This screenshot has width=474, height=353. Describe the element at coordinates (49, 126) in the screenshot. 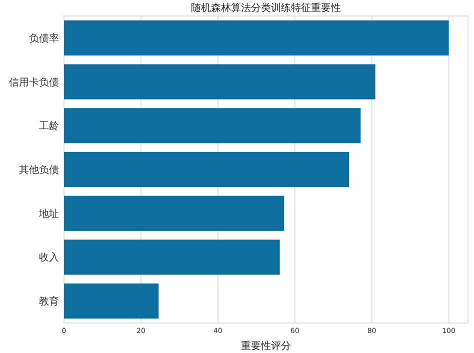

I see `y-tick-label: 工龄` at that location.